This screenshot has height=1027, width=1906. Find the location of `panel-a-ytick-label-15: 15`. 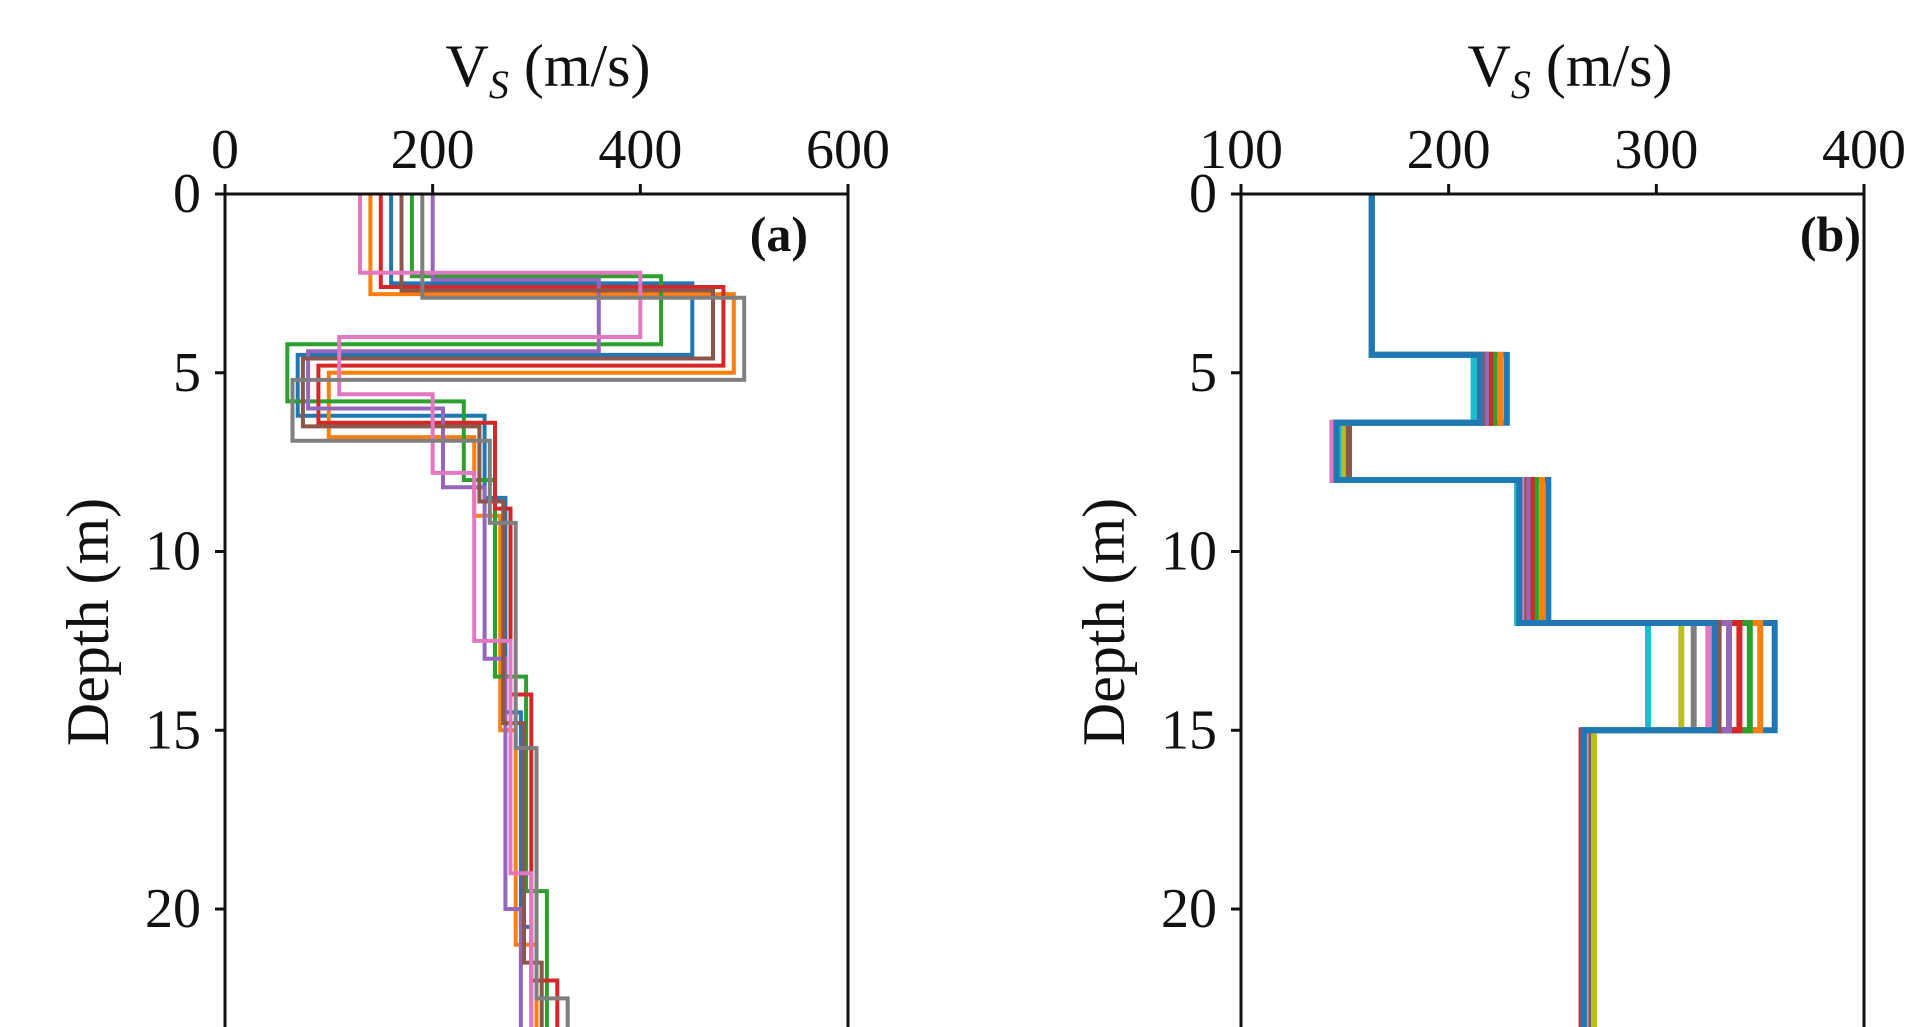

panel-a-ytick-label-15: 15 is located at coordinates (173, 730).